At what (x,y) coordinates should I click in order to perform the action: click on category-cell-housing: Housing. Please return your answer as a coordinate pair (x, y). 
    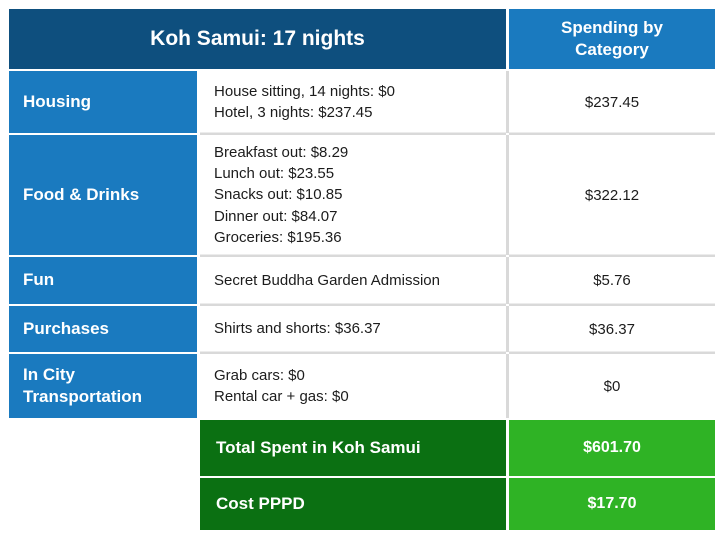
    Looking at the image, I should click on (103, 102).